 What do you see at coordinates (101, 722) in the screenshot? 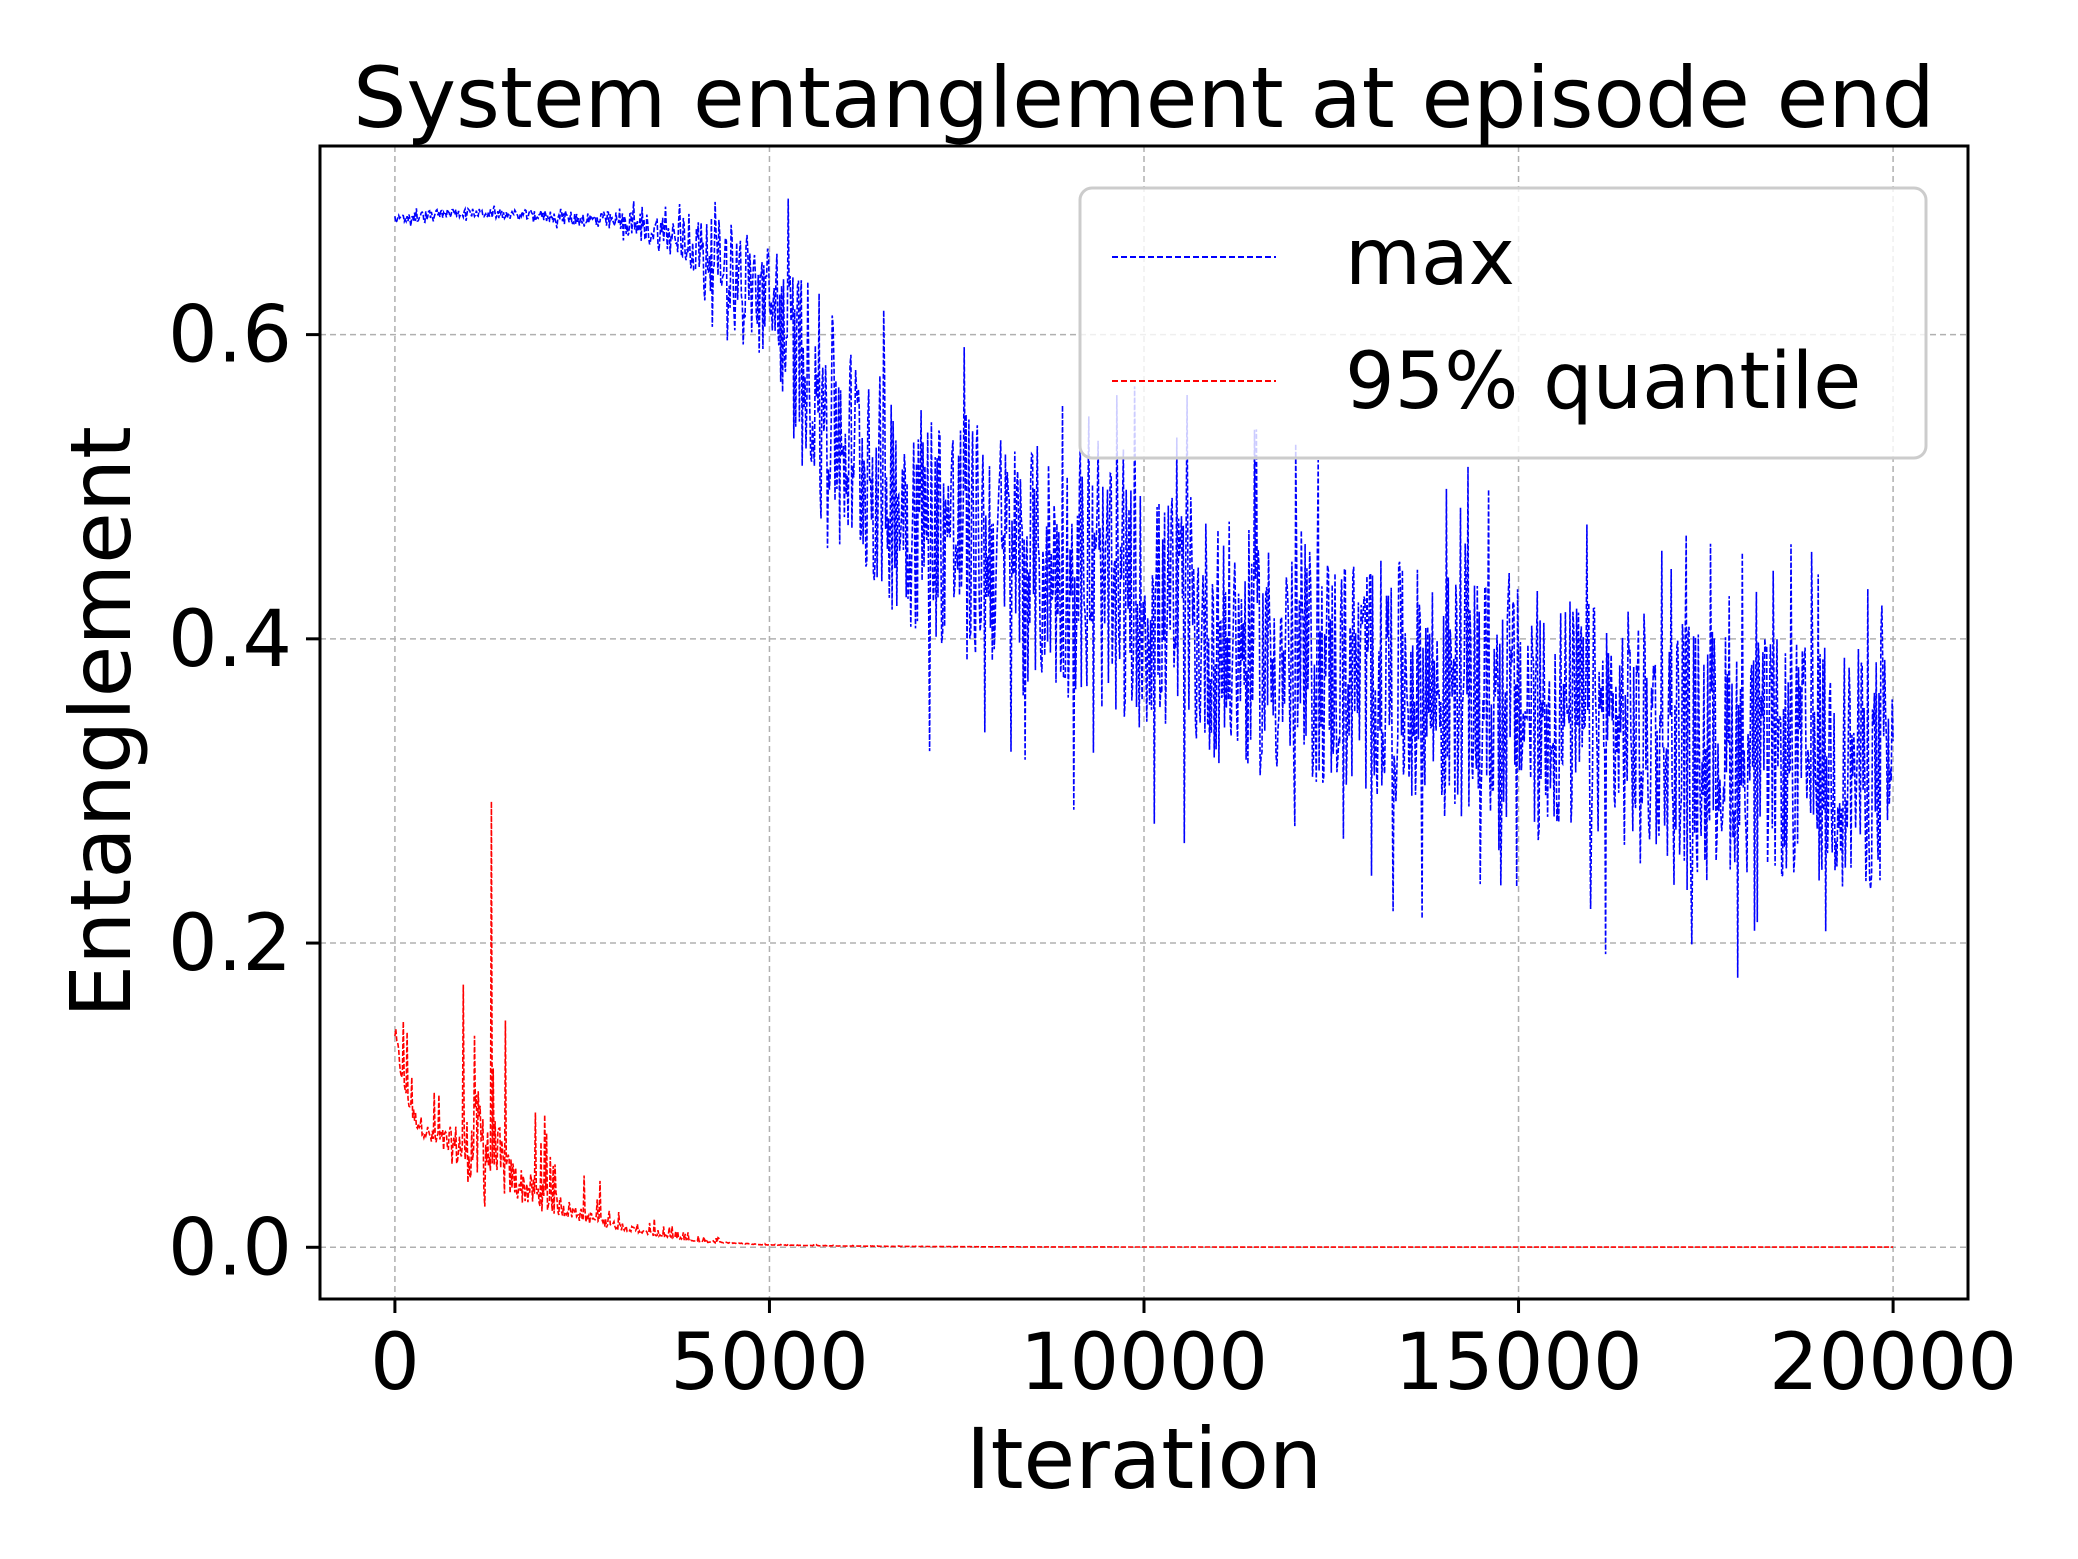
I see `y-axis-label: Entanglement` at bounding box center [101, 722].